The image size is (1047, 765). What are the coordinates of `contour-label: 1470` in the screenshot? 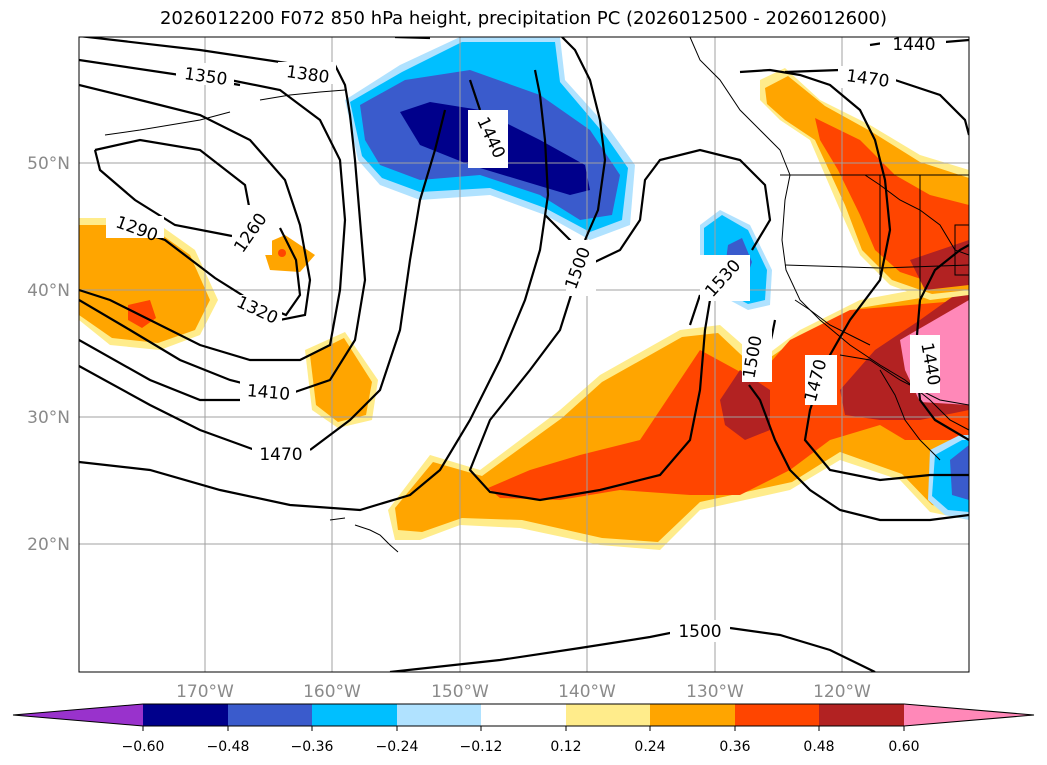 It's located at (280, 455).